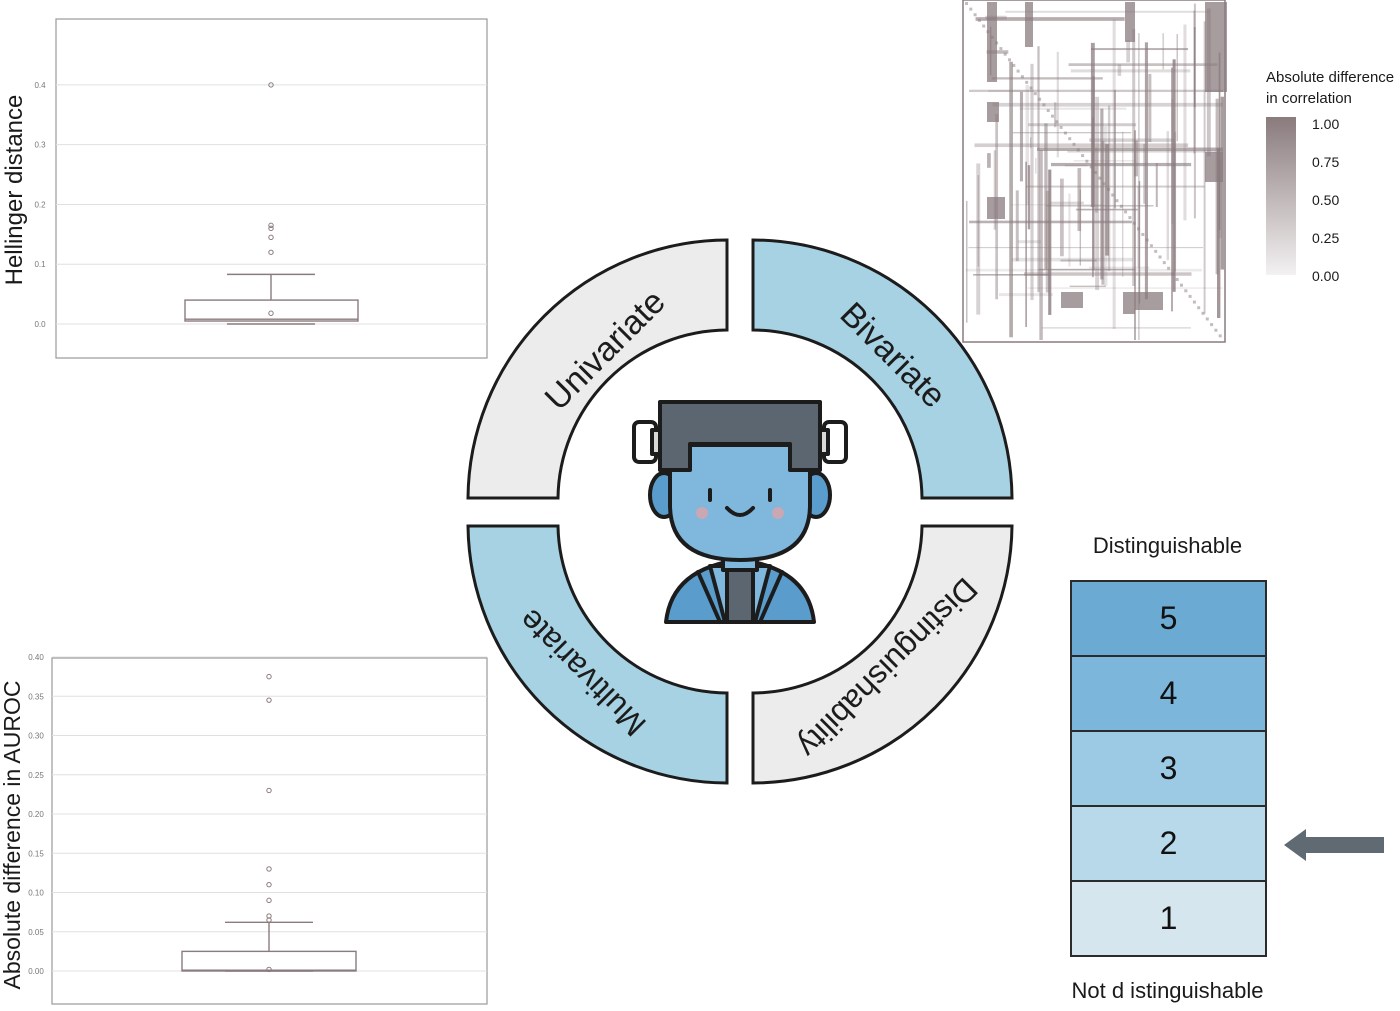 The height and width of the screenshot is (1011, 1400). What do you see at coordinates (1325, 238) in the screenshot?
I see `legend-tick: 0.25` at bounding box center [1325, 238].